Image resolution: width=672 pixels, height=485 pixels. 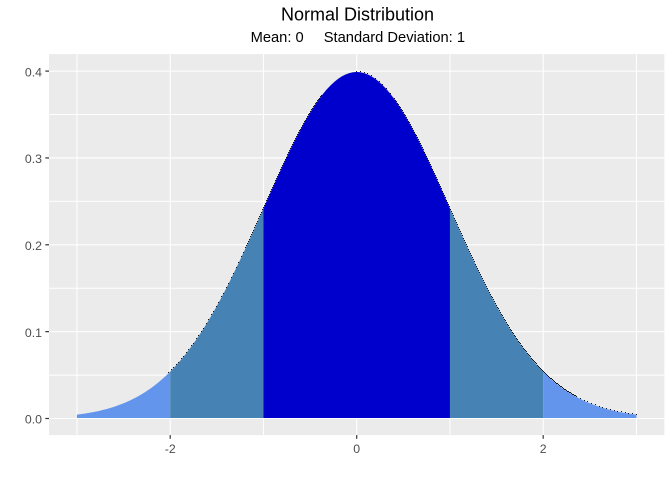 I want to click on svg-text: 0.2, so click(x=33, y=246).